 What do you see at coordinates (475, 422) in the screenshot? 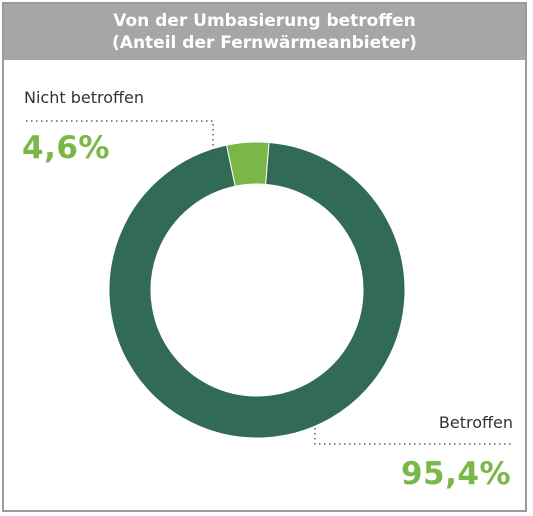
I see `category-label-betroffen: Betroffen` at bounding box center [475, 422].